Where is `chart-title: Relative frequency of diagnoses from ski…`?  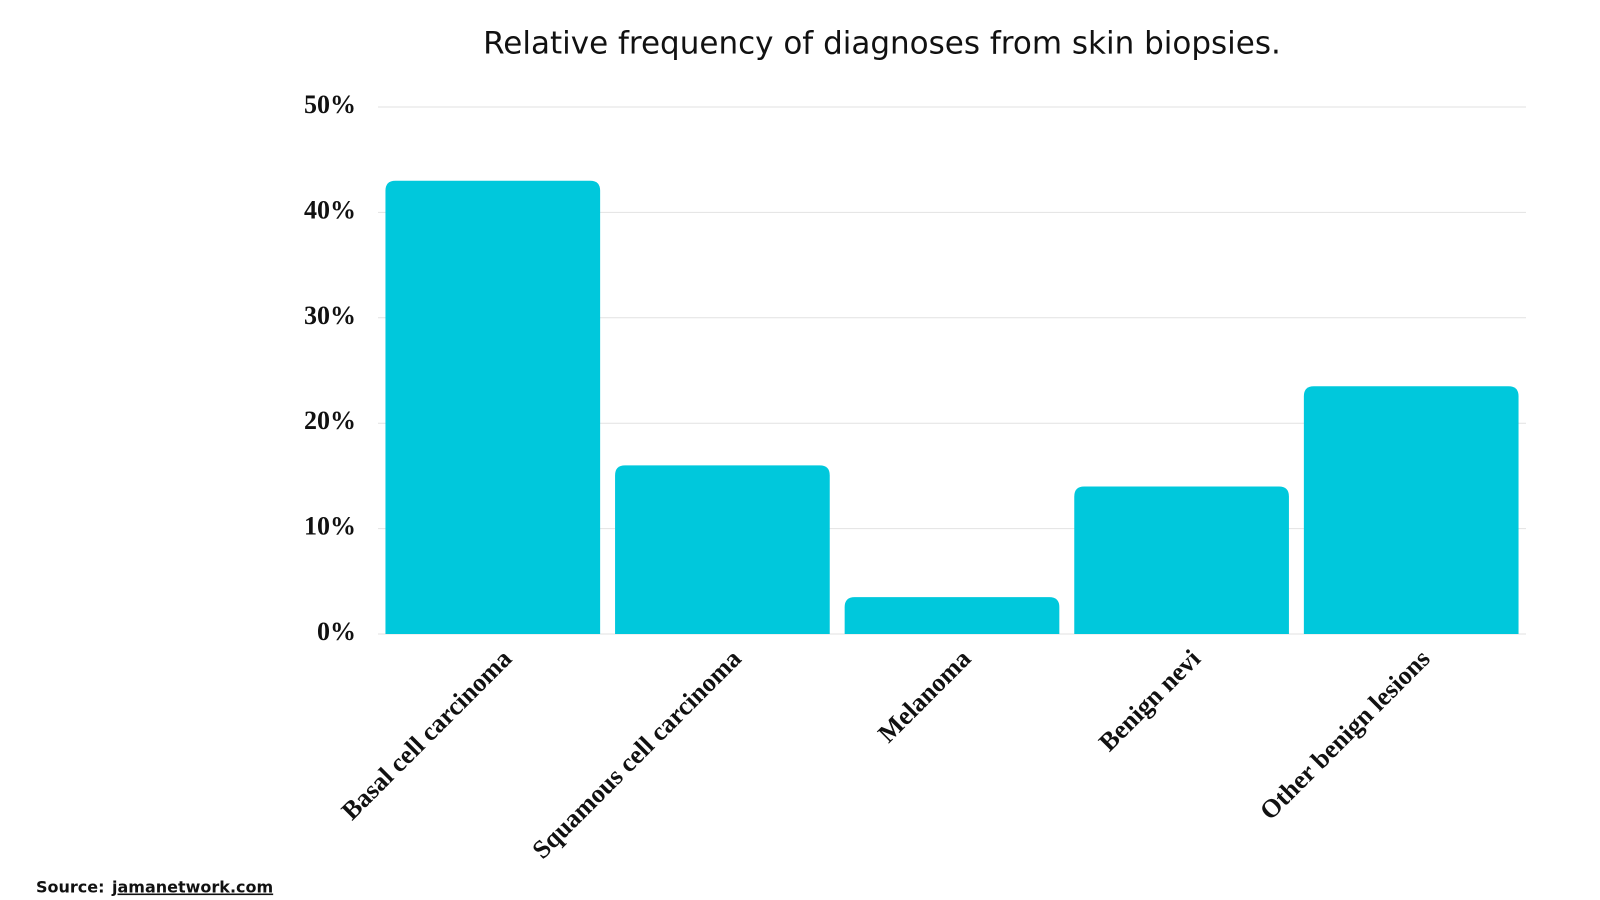
chart-title: Relative frequency of diagnoses from ski… is located at coordinates (882, 44).